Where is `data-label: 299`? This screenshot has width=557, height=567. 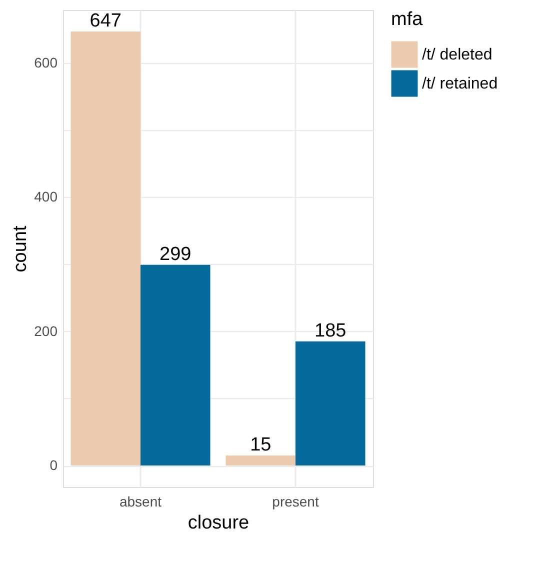
data-label: 299 is located at coordinates (176, 254).